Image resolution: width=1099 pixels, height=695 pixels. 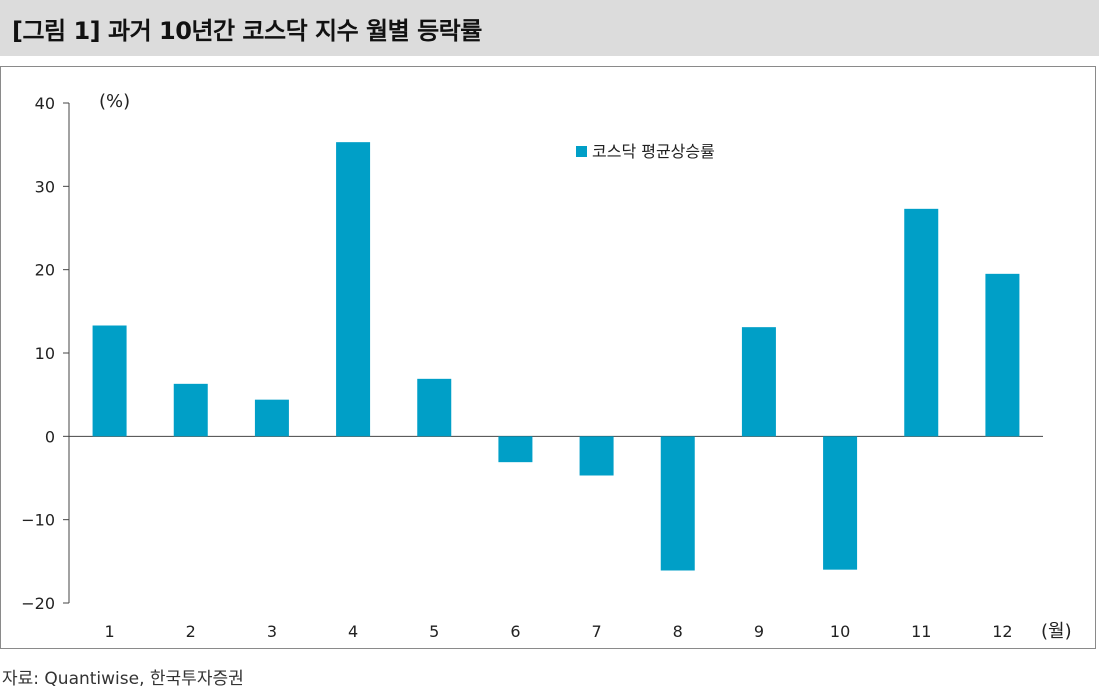 What do you see at coordinates (38, 603) in the screenshot?
I see `y-tick-label: −20` at bounding box center [38, 603].